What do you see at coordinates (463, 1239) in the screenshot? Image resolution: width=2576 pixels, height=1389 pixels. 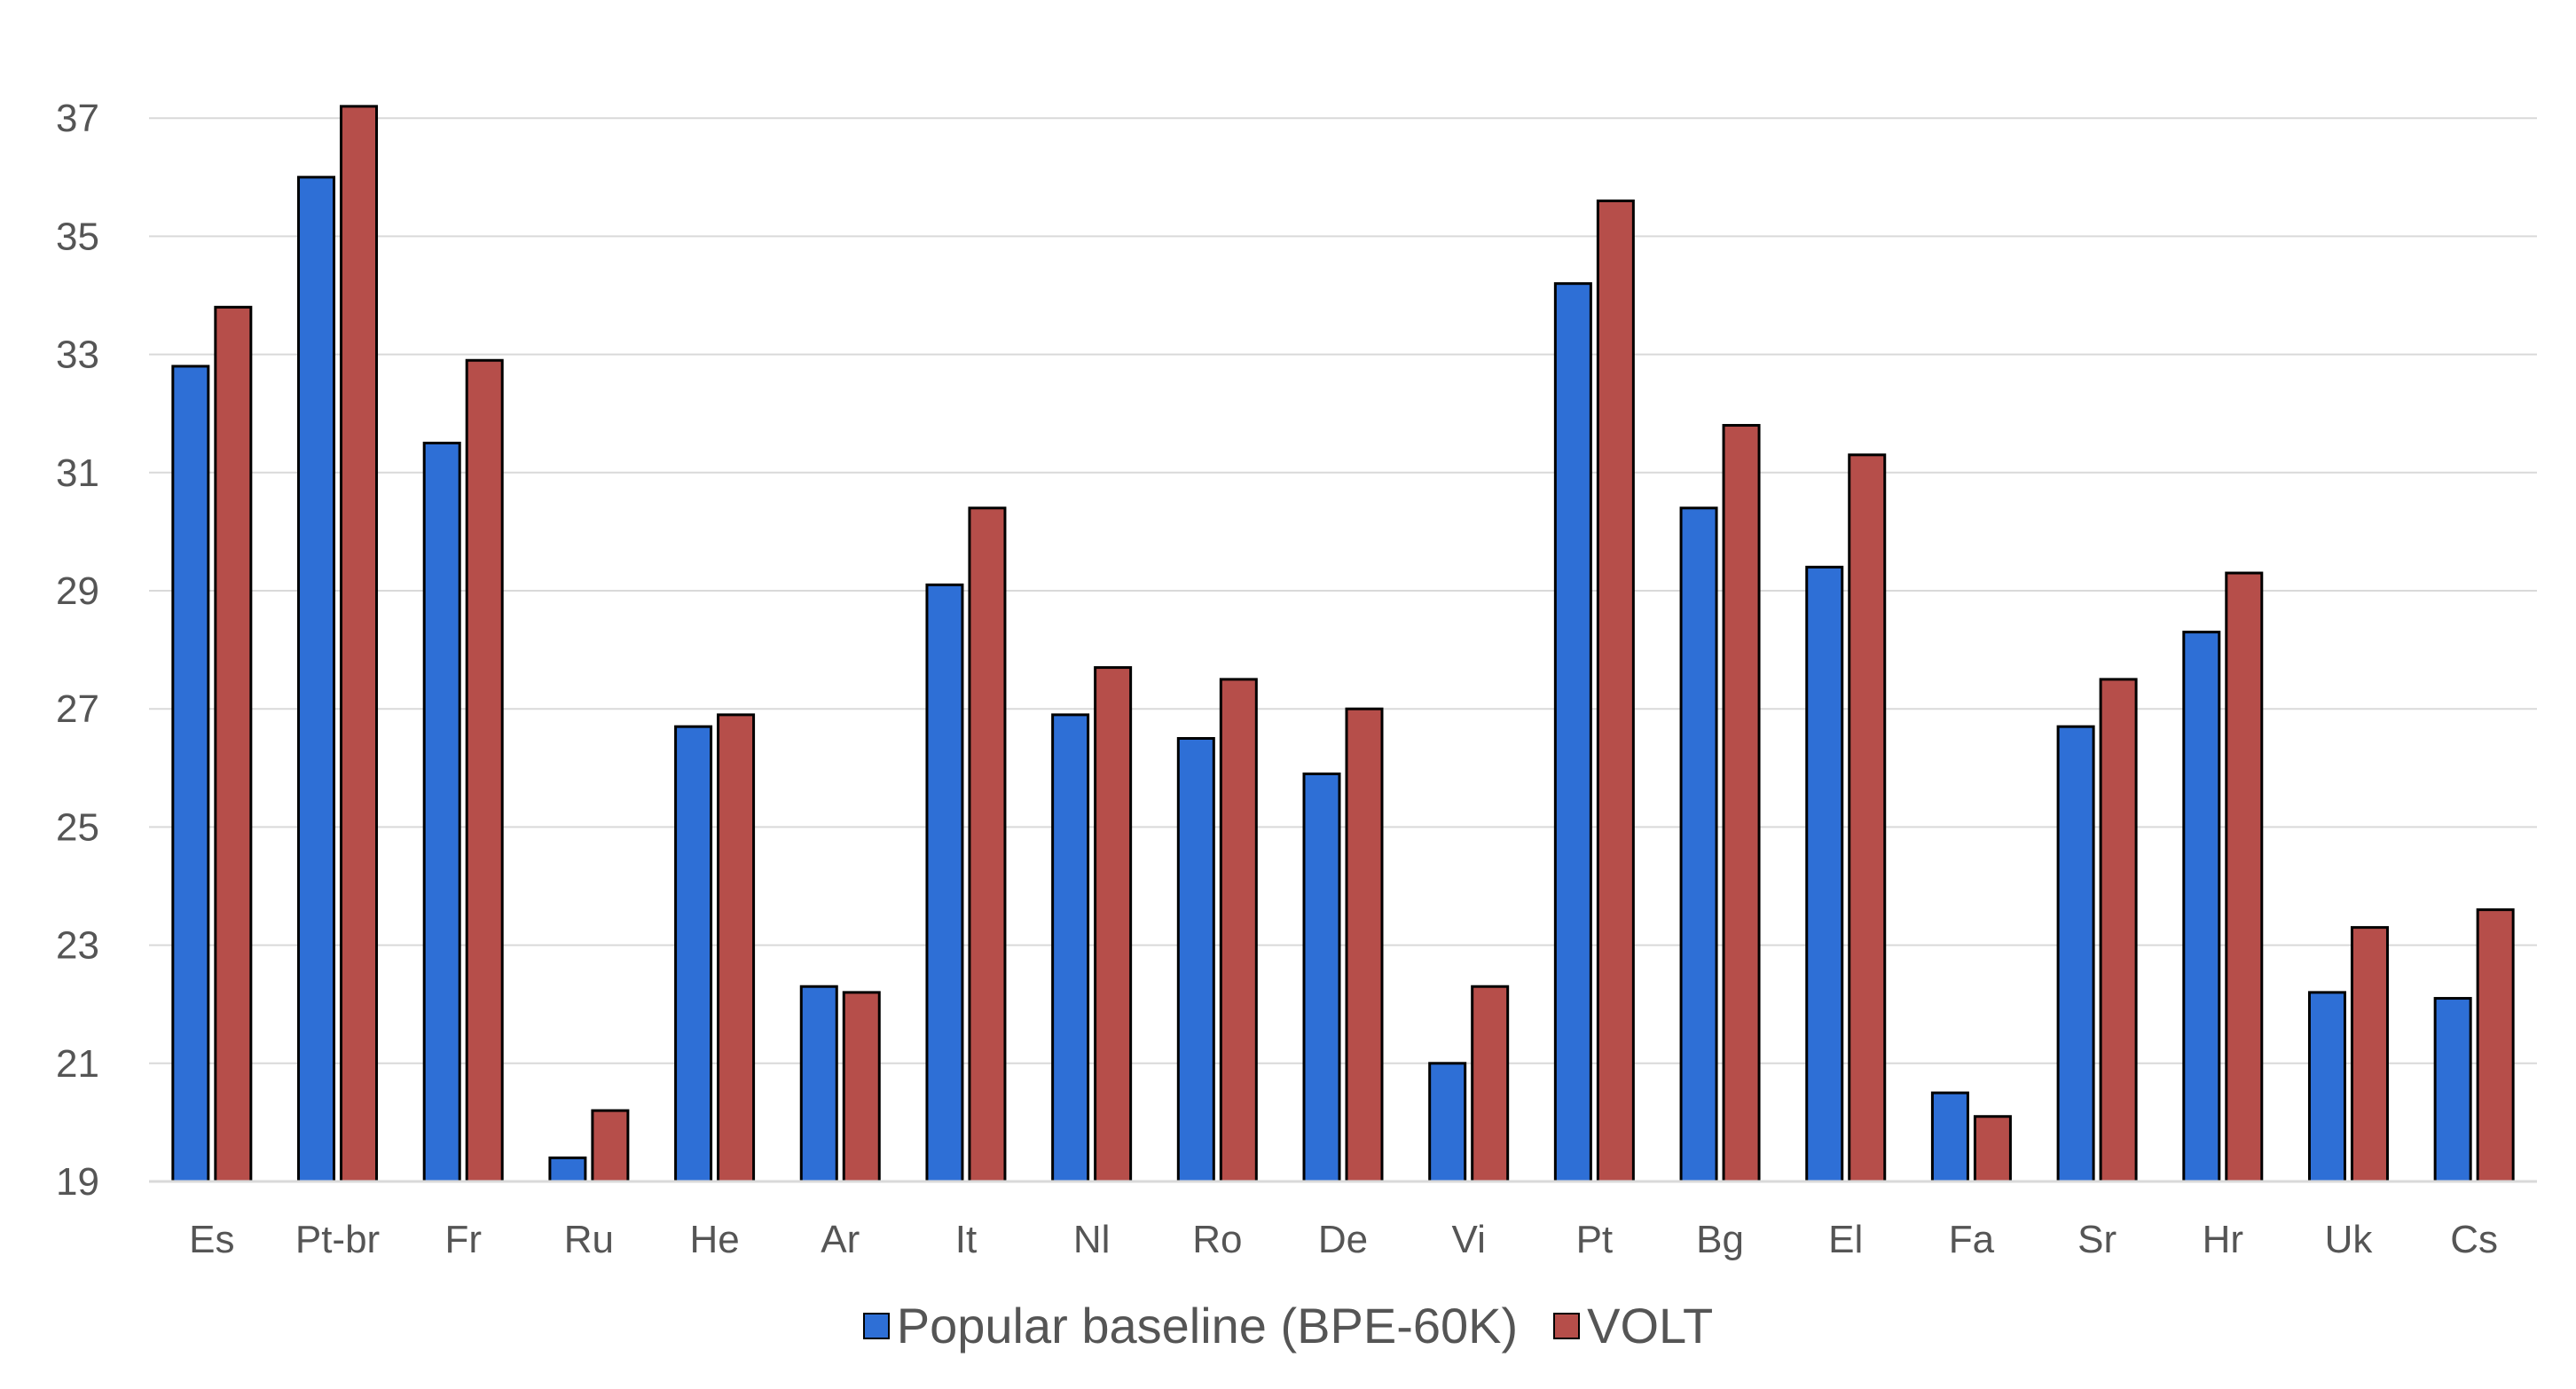 I see `x-tick-label: Fr` at bounding box center [463, 1239].